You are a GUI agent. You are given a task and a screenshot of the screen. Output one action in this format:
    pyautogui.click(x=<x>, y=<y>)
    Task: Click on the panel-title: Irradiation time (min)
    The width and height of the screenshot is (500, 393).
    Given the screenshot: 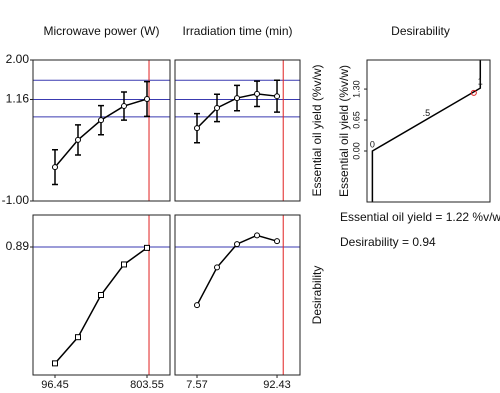 What is the action you would take?
    pyautogui.click(x=237, y=31)
    